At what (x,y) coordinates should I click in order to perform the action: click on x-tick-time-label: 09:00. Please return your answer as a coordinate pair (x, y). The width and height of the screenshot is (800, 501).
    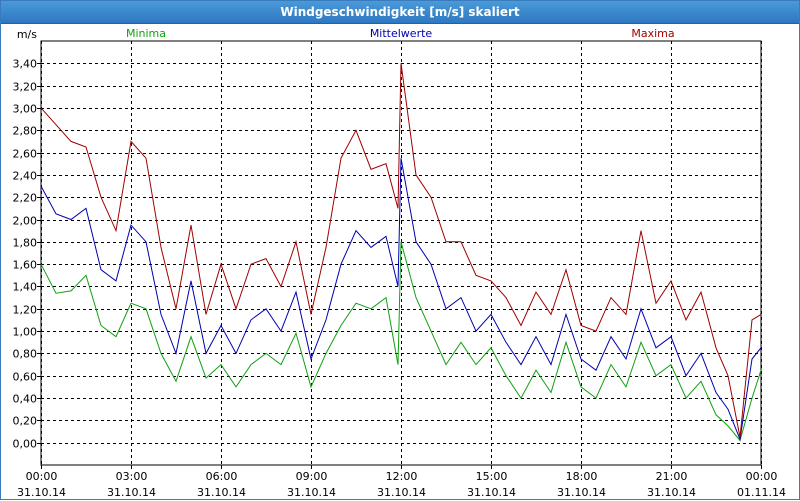
    Looking at the image, I should click on (312, 476).